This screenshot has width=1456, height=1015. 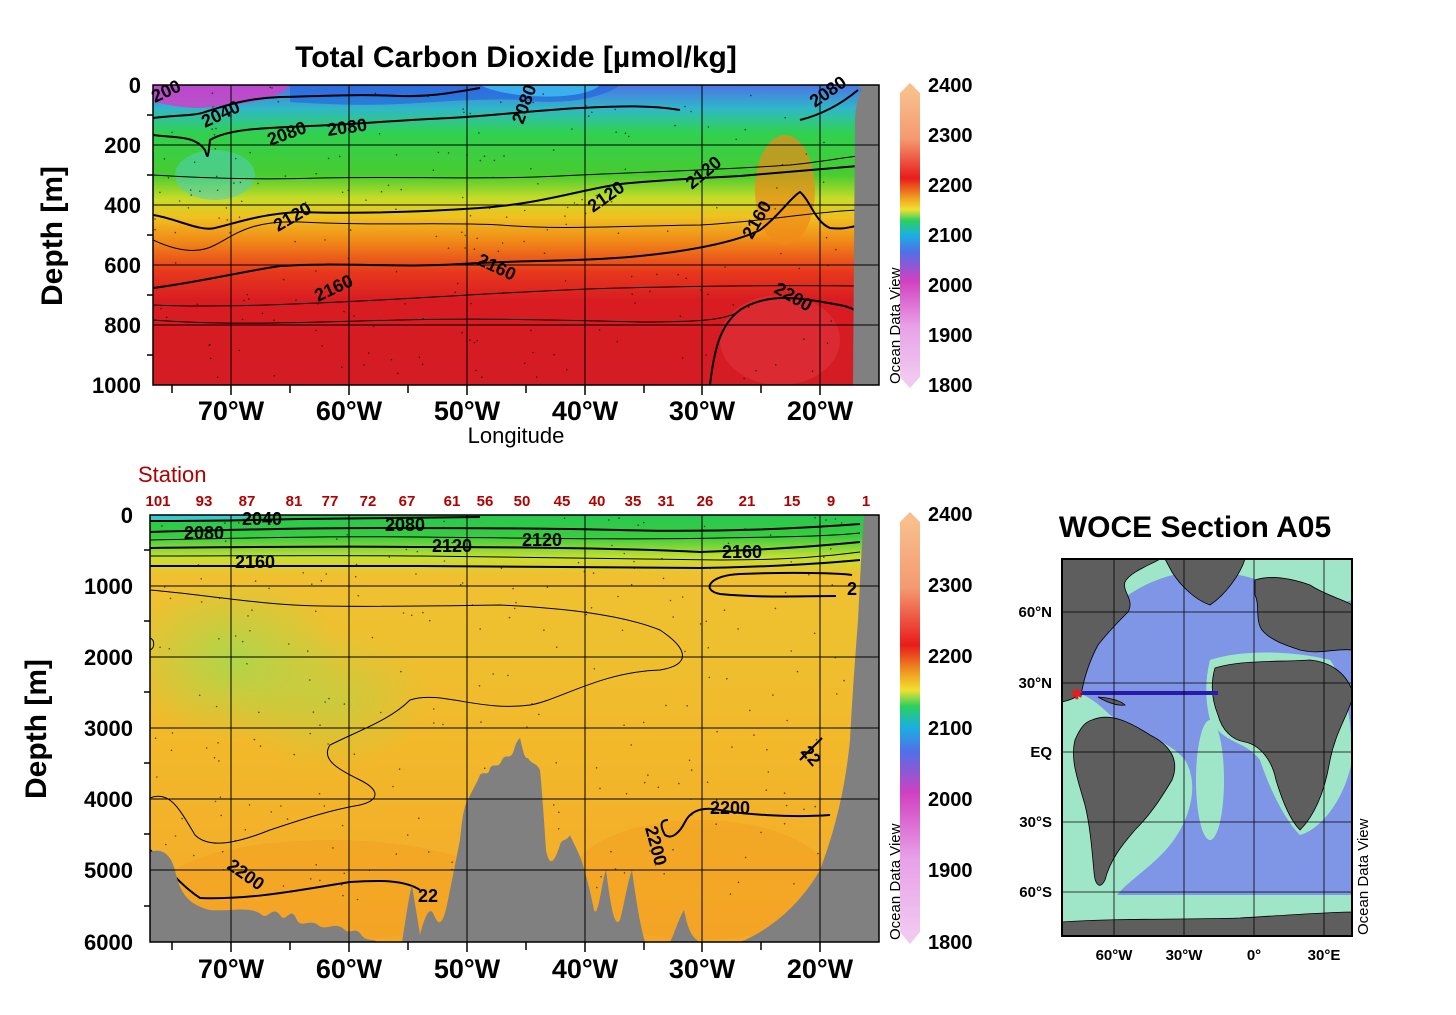 I want to click on bottom-x-ticks: 70°W 60°W 50°W 40°W 30°W 20°W, so click(x=526, y=969).